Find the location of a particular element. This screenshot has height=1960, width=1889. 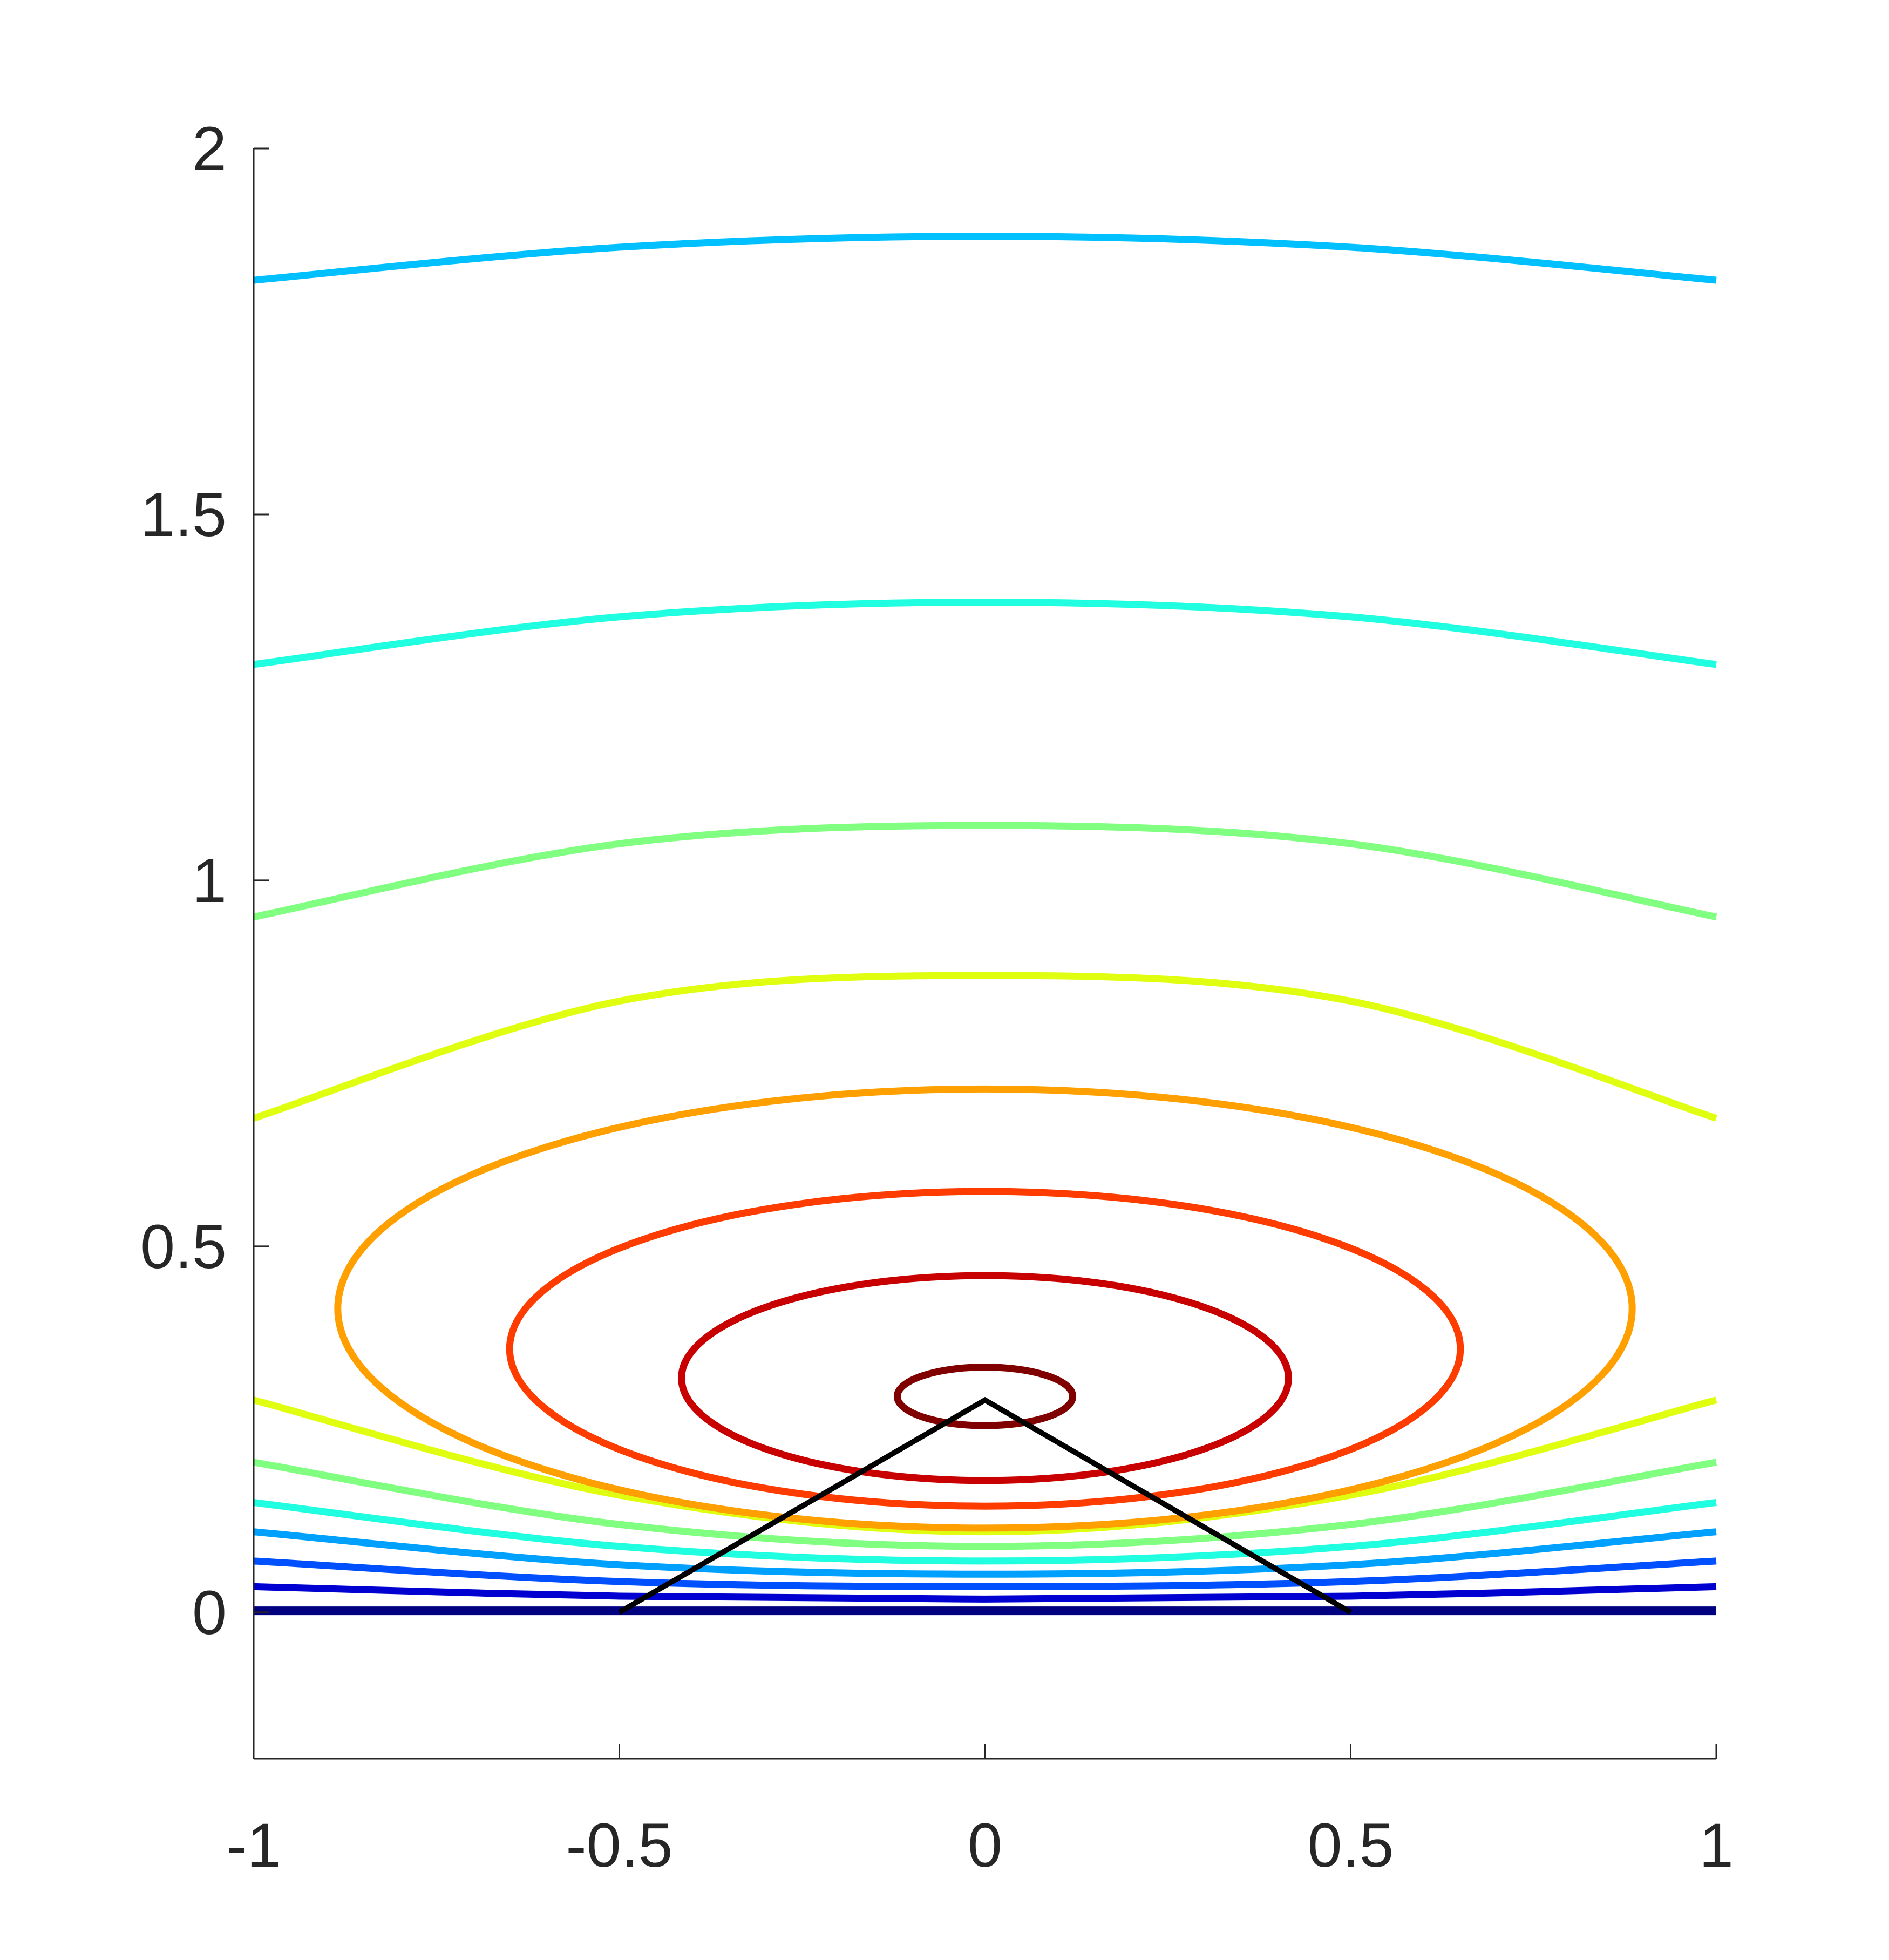

y-tick-label: 0.5 is located at coordinates (183, 1246).